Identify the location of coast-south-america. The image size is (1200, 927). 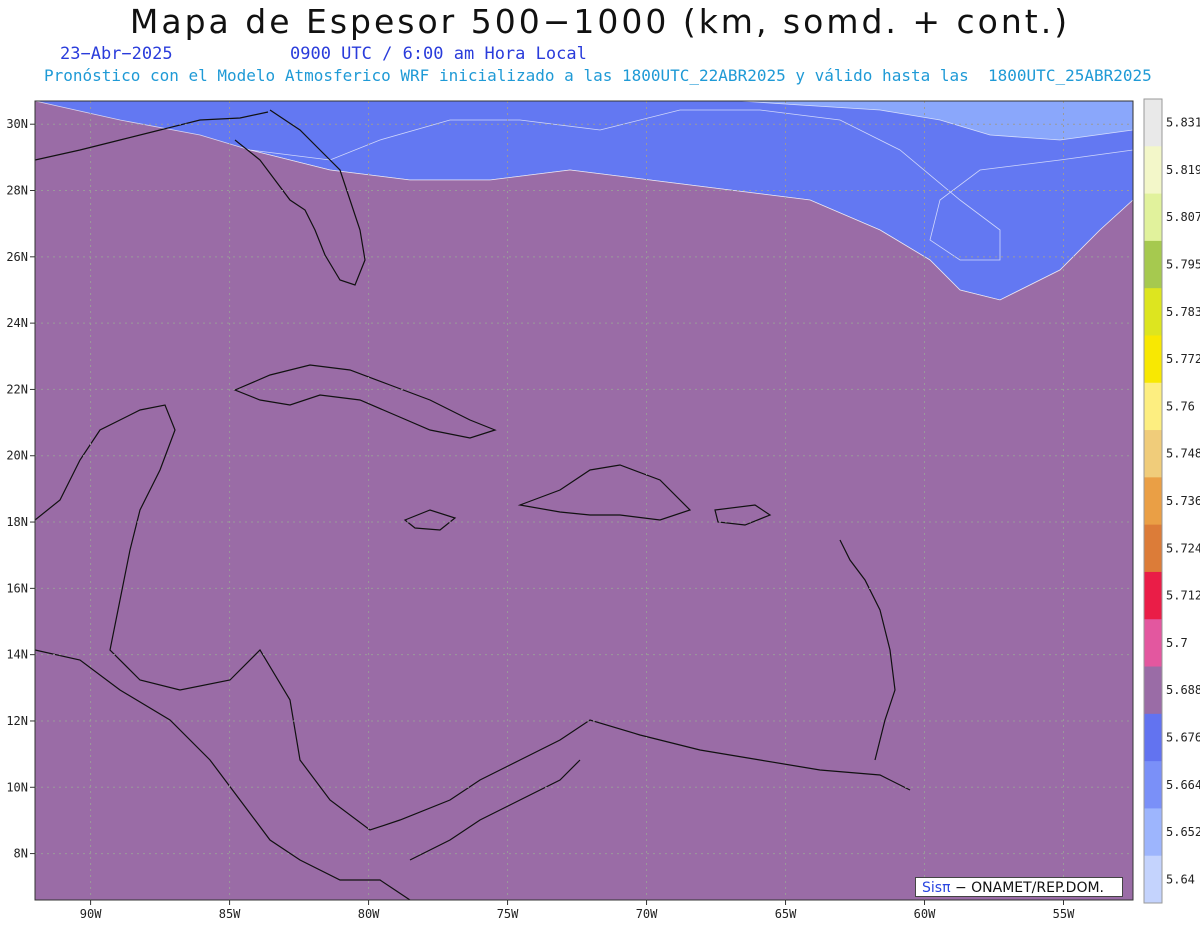
(495, 810).